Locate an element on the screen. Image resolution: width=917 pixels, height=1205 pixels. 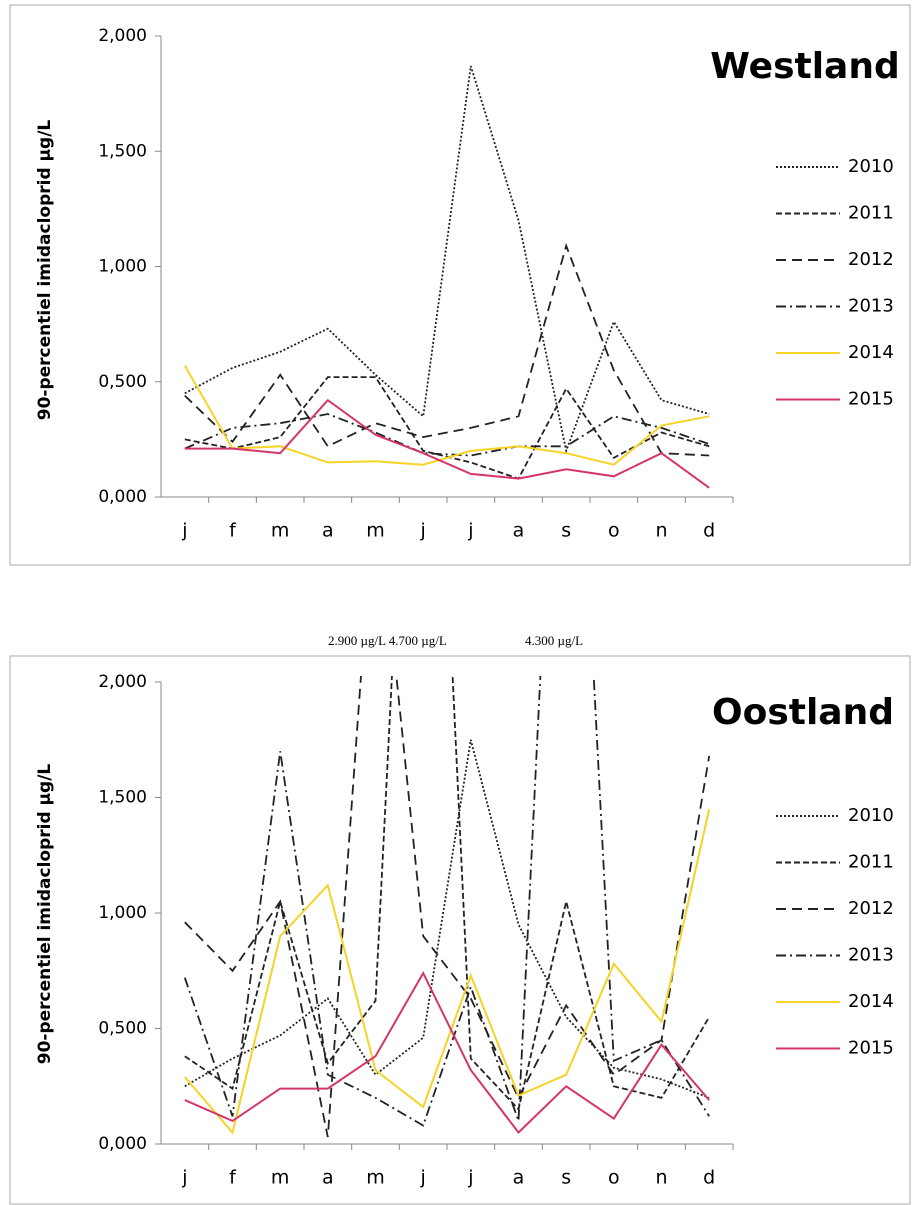
annotation: 4.300 µg/L is located at coordinates (554, 640).